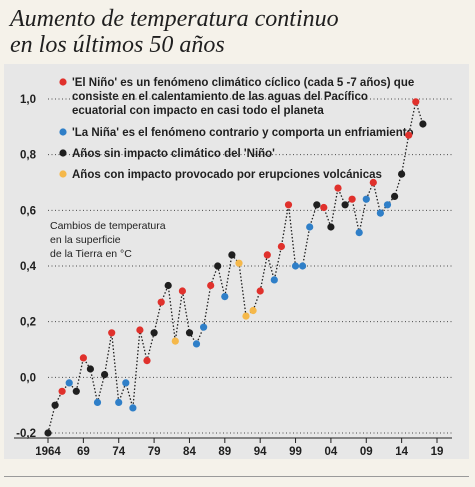  Describe the element at coordinates (288, 205) in the screenshot. I see `data-point-1998` at that location.